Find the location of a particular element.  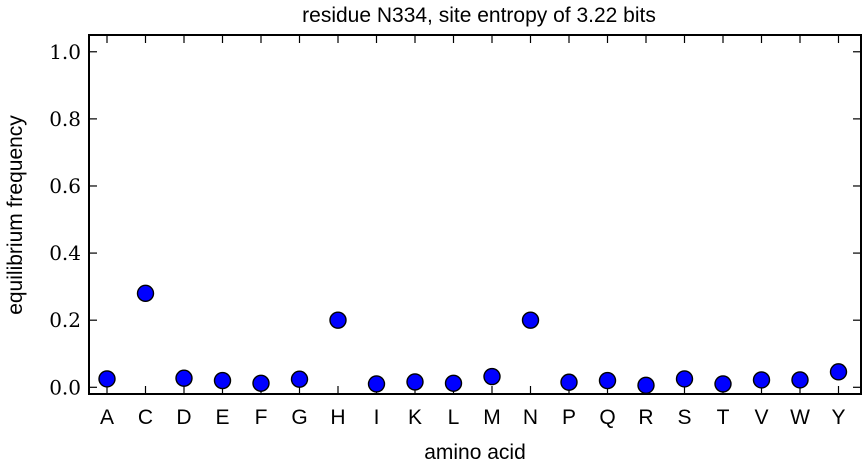

chart-title: residue N334, site entropy of 3.22 bits is located at coordinates (479, 15).